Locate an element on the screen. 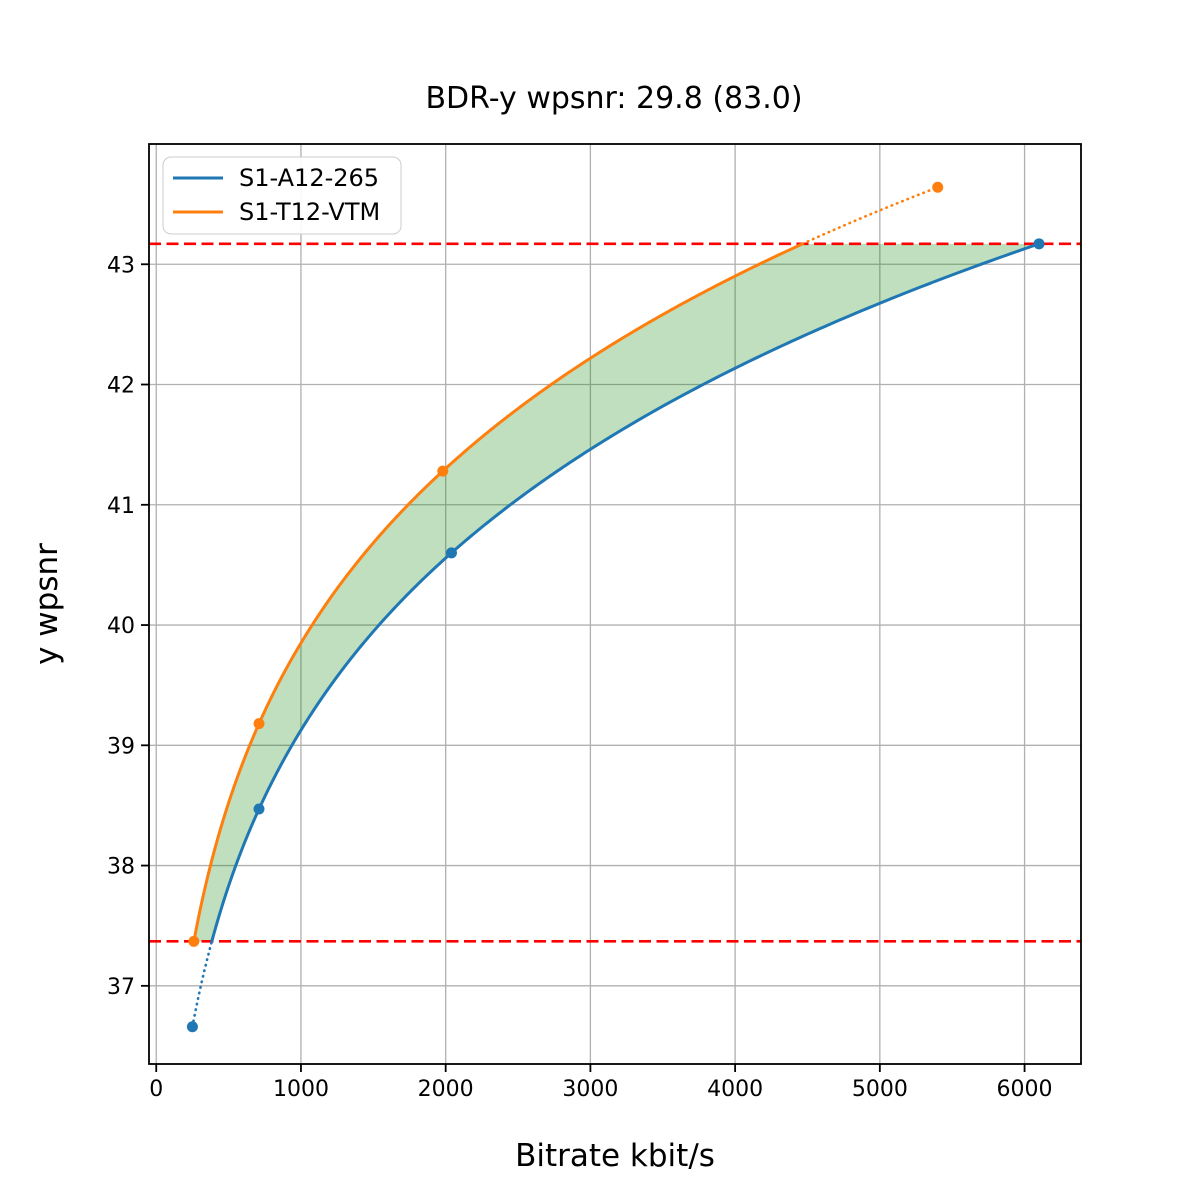 This screenshot has height=1200, width=1200. curve-dotted-S1-T12-VTM is located at coordinates (870, 215).